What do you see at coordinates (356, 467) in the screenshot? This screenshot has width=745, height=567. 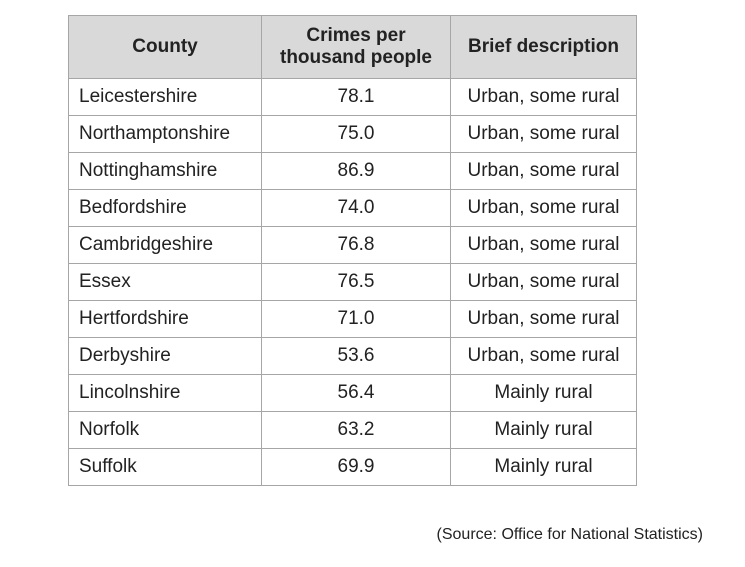 I see `table-cell: 69.9` at bounding box center [356, 467].